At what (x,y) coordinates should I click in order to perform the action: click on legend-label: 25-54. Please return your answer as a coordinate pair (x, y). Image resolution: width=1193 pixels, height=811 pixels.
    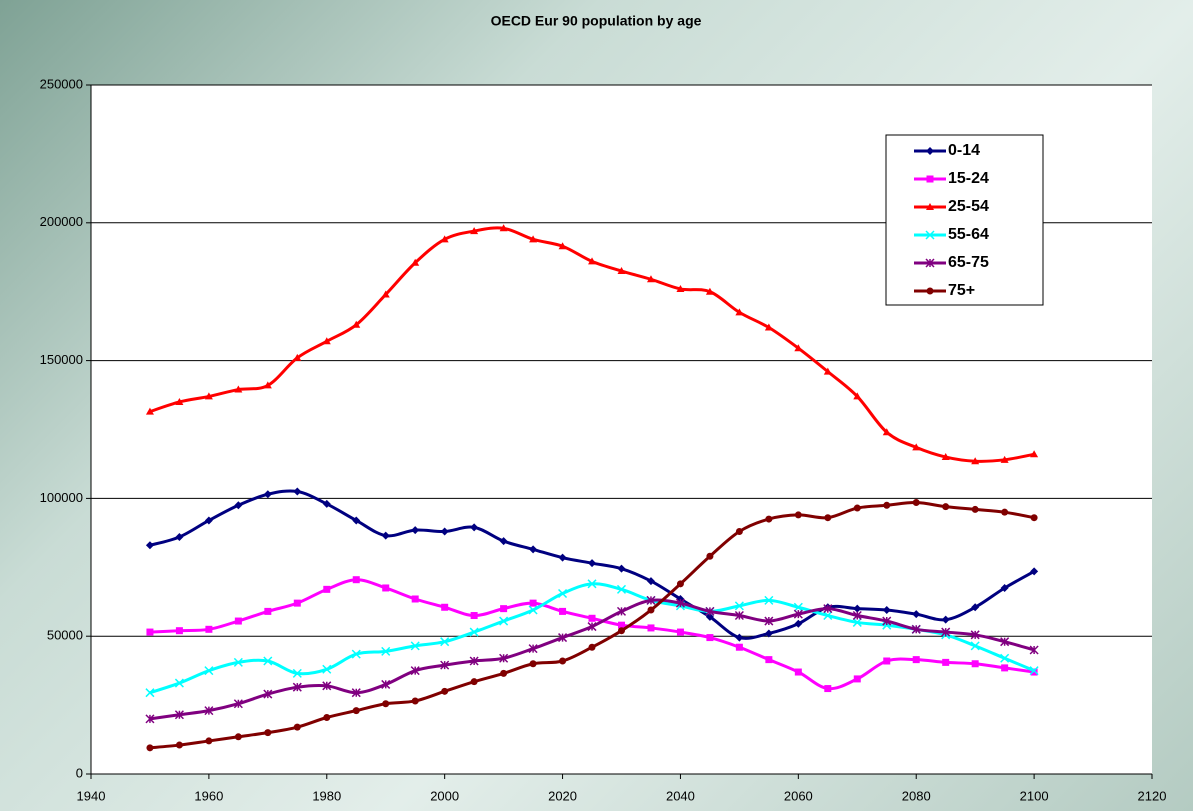
    Looking at the image, I should click on (968, 206).